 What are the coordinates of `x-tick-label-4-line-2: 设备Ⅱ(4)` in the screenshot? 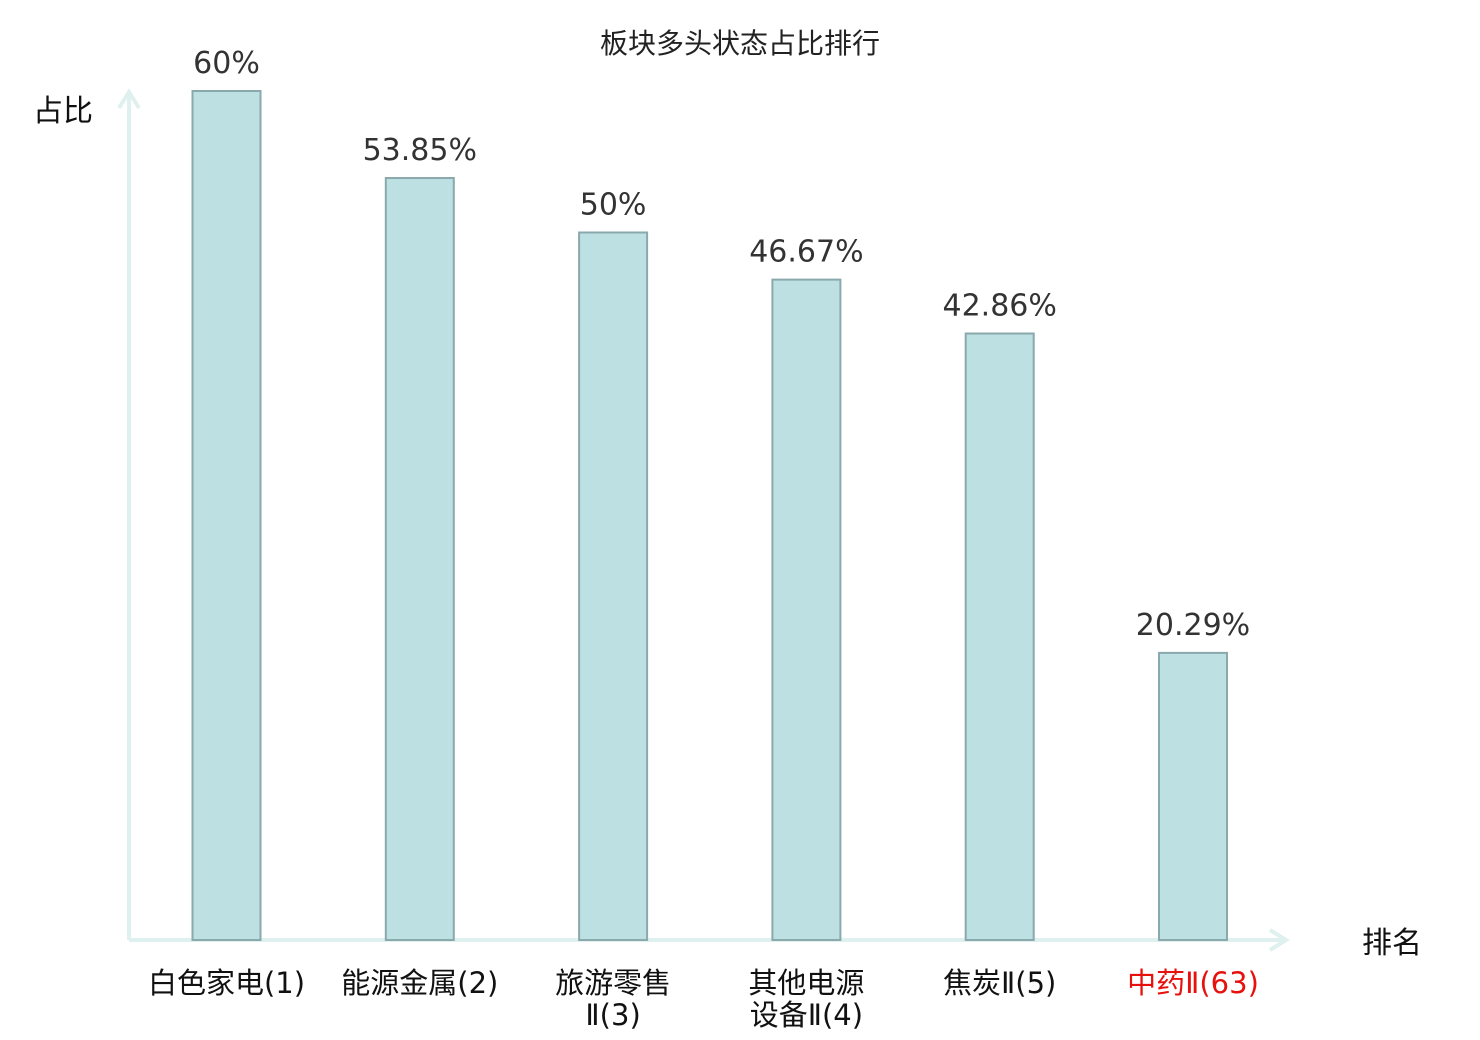 It's located at (806, 1015).